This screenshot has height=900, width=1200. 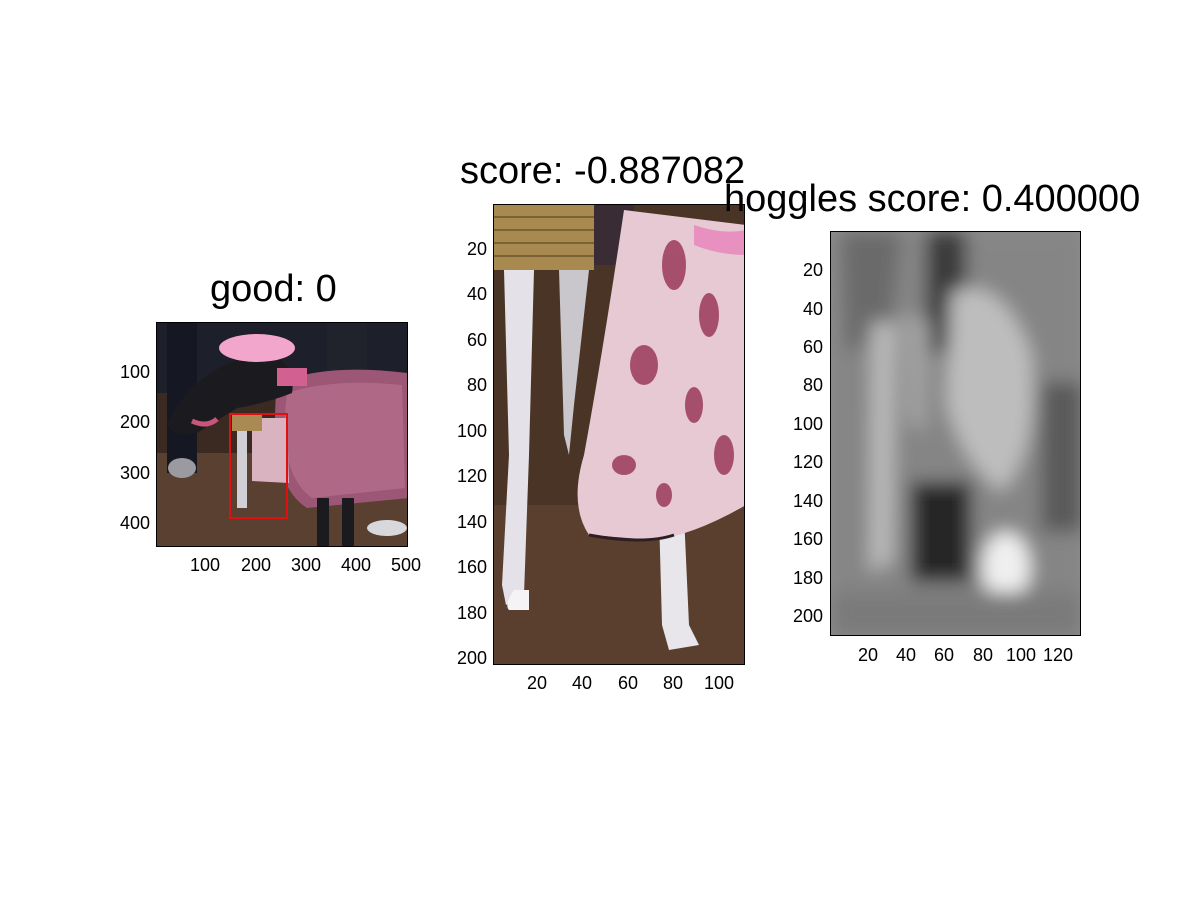 I want to click on crop-ytick: 40, so click(x=476, y=294).